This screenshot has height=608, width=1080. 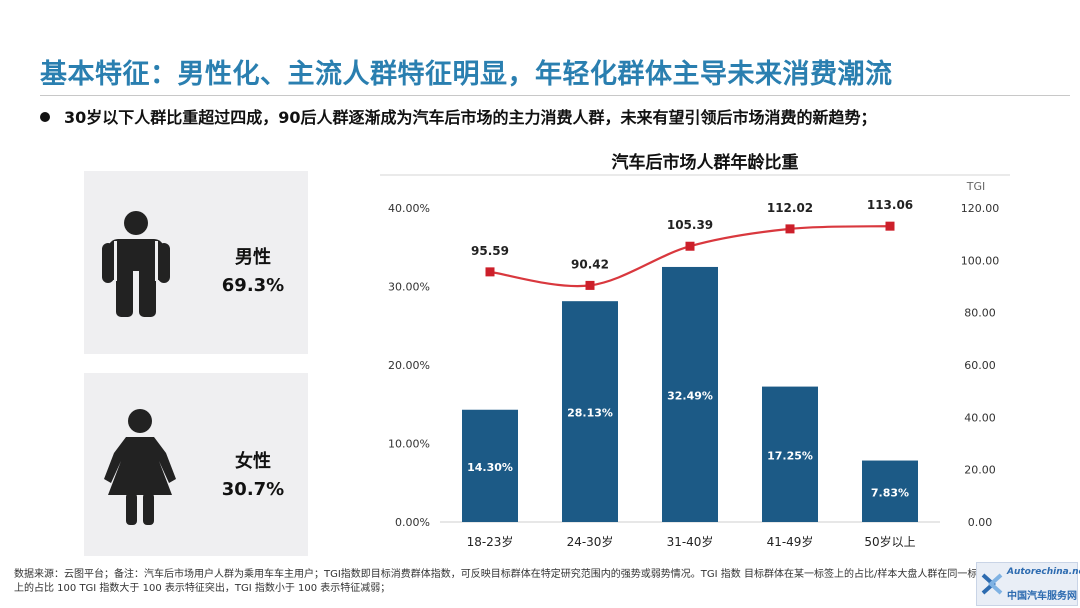 I want to click on bar-data-label: 7.83%, so click(x=890, y=492).